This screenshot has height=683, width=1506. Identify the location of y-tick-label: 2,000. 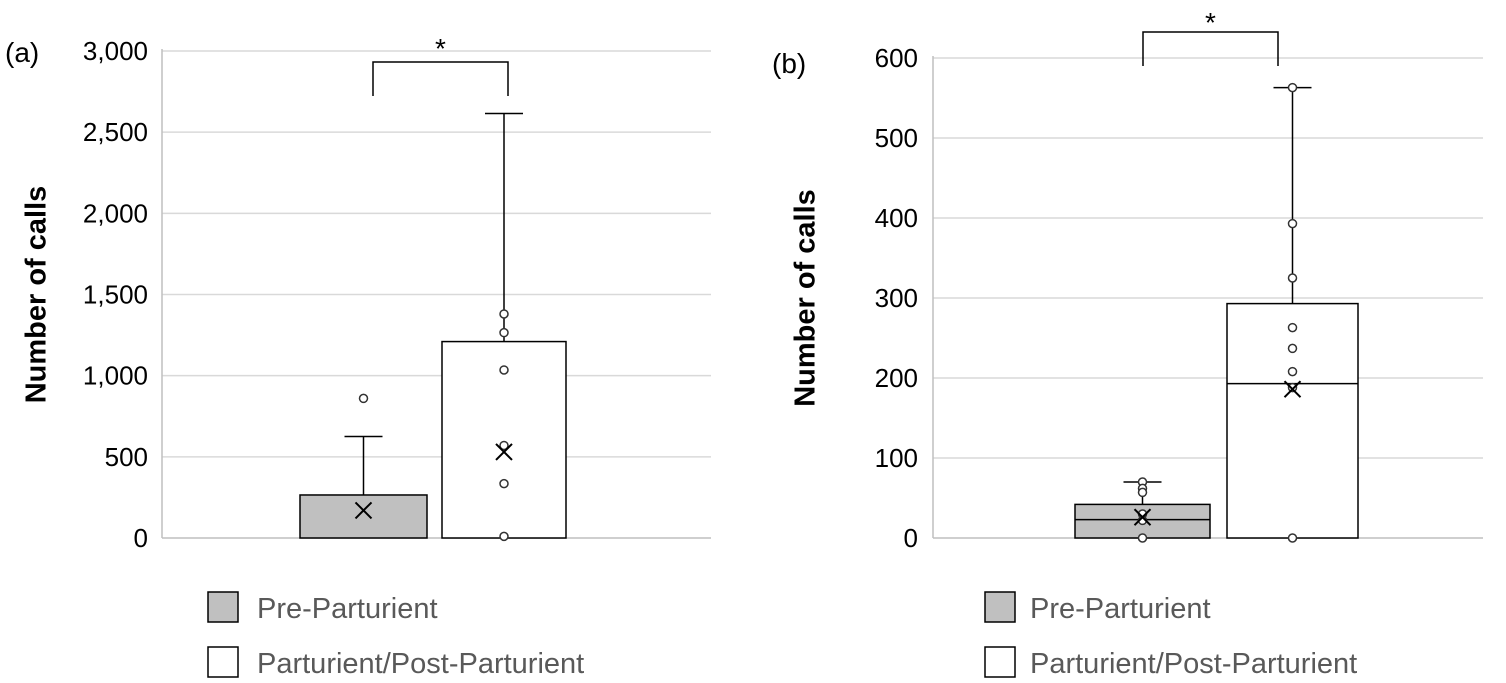
(115, 213).